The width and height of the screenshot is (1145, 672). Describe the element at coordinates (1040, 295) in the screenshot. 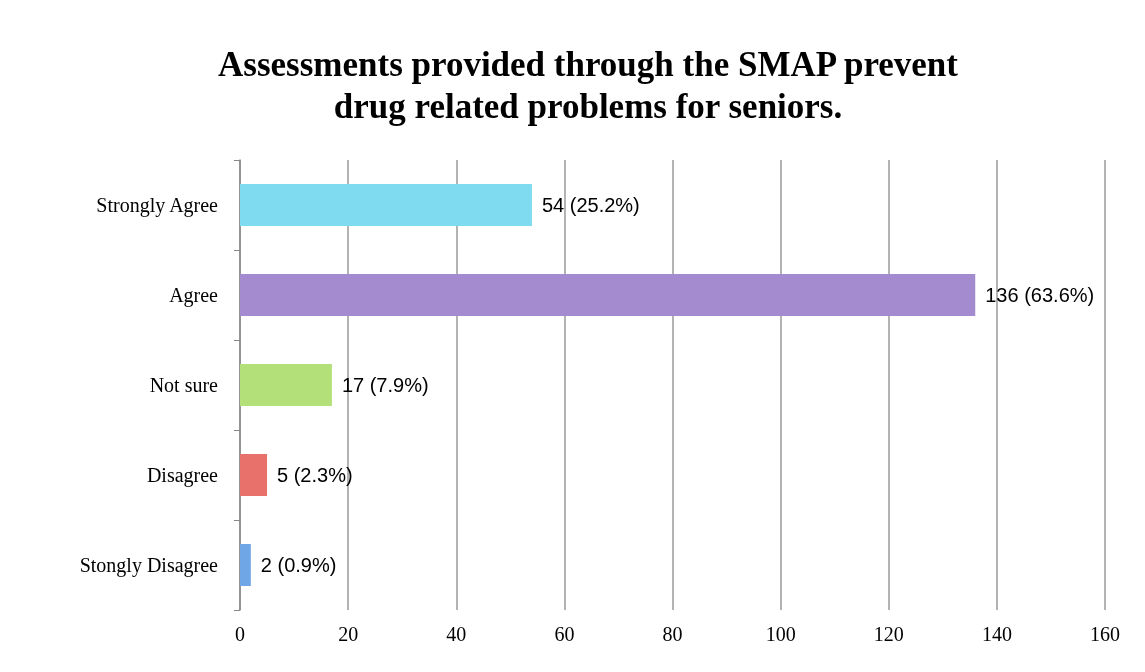

I see `data-label: 136 (63.6%)` at that location.